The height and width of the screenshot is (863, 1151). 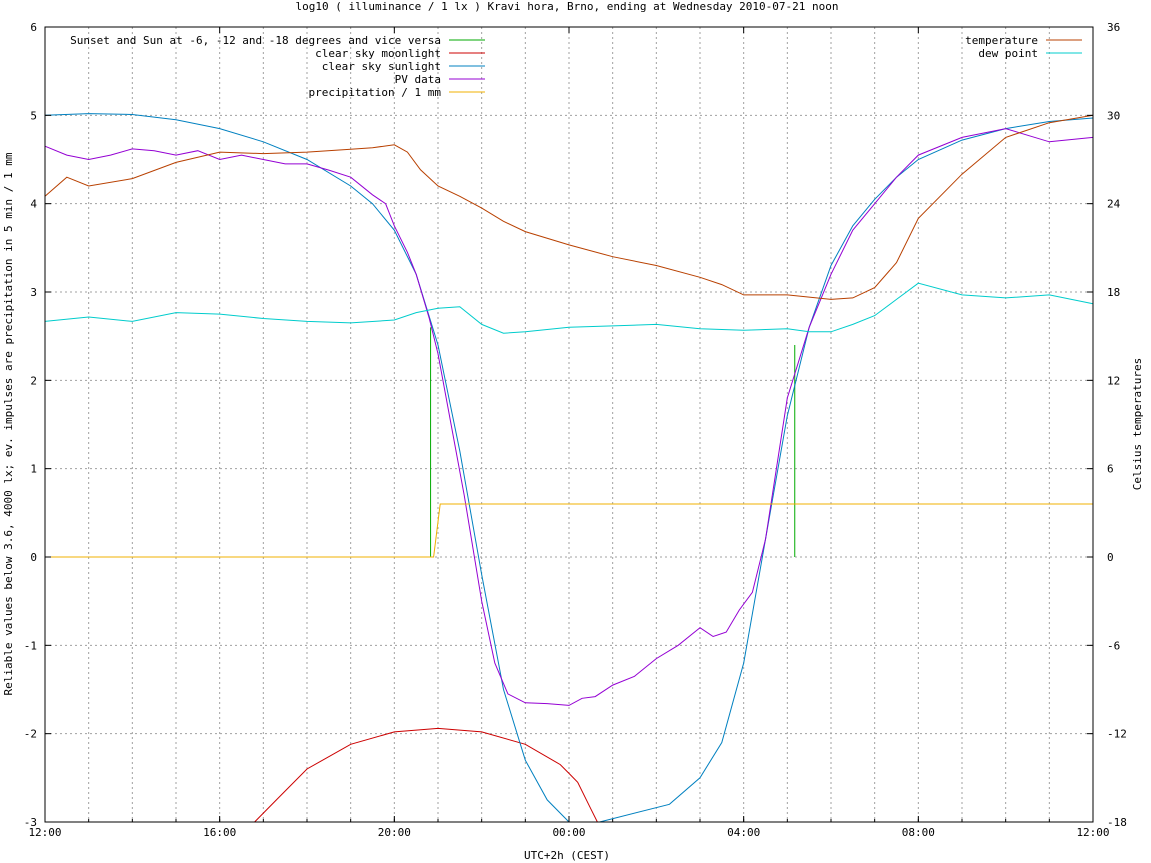 I want to click on x-tick-label: 00:00, so click(x=568, y=832).